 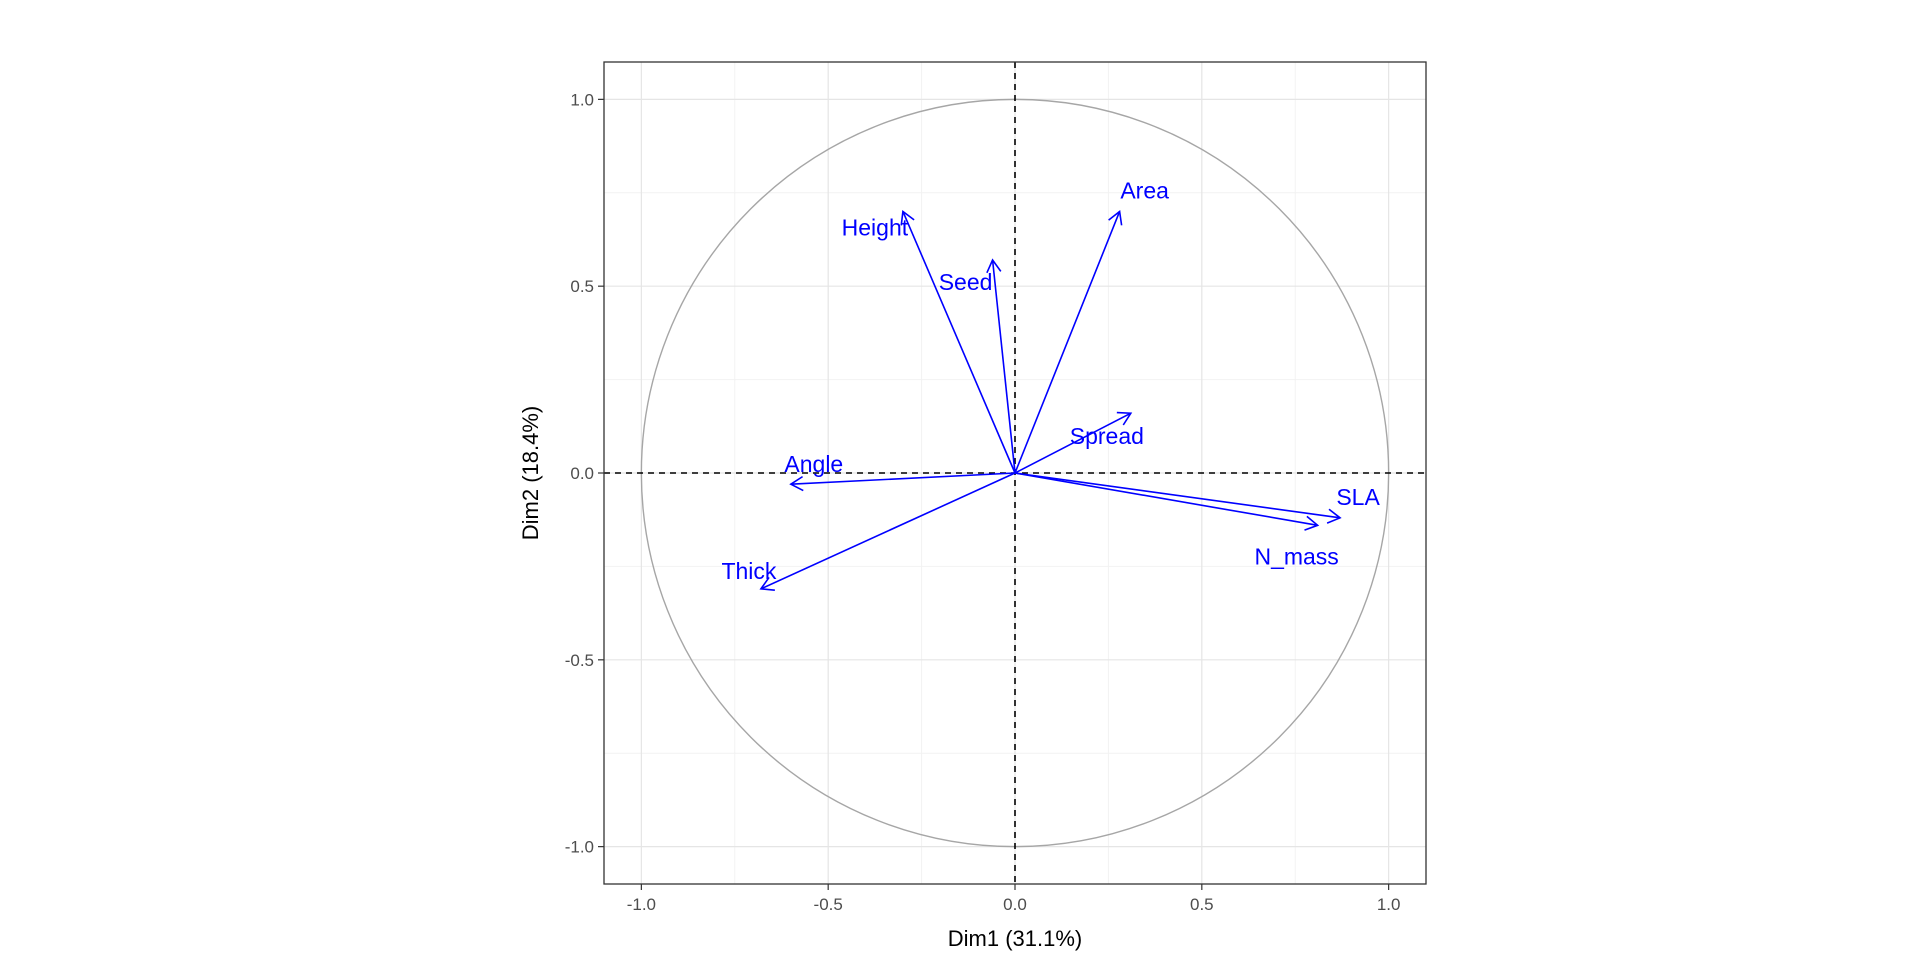 I want to click on arrow-thick, so click(x=888, y=531).